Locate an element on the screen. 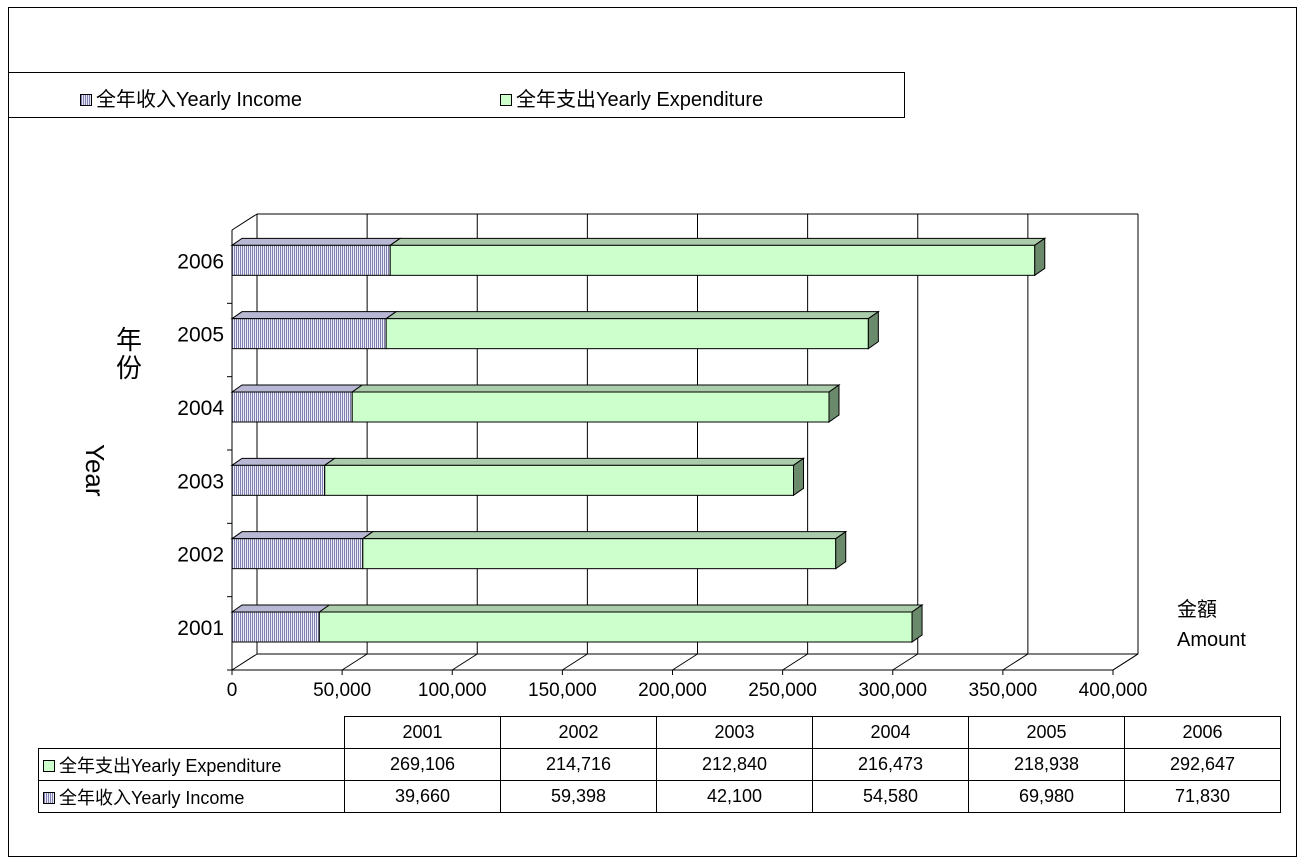 The height and width of the screenshot is (857, 1307). x-axis-label-english: Amount is located at coordinates (1211, 640).